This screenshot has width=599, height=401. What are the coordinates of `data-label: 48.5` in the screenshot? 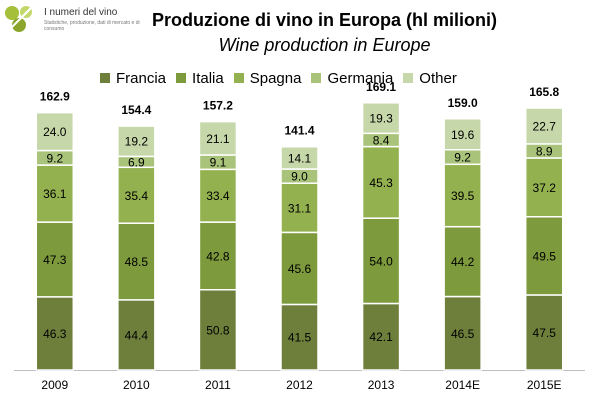 It's located at (137, 262).